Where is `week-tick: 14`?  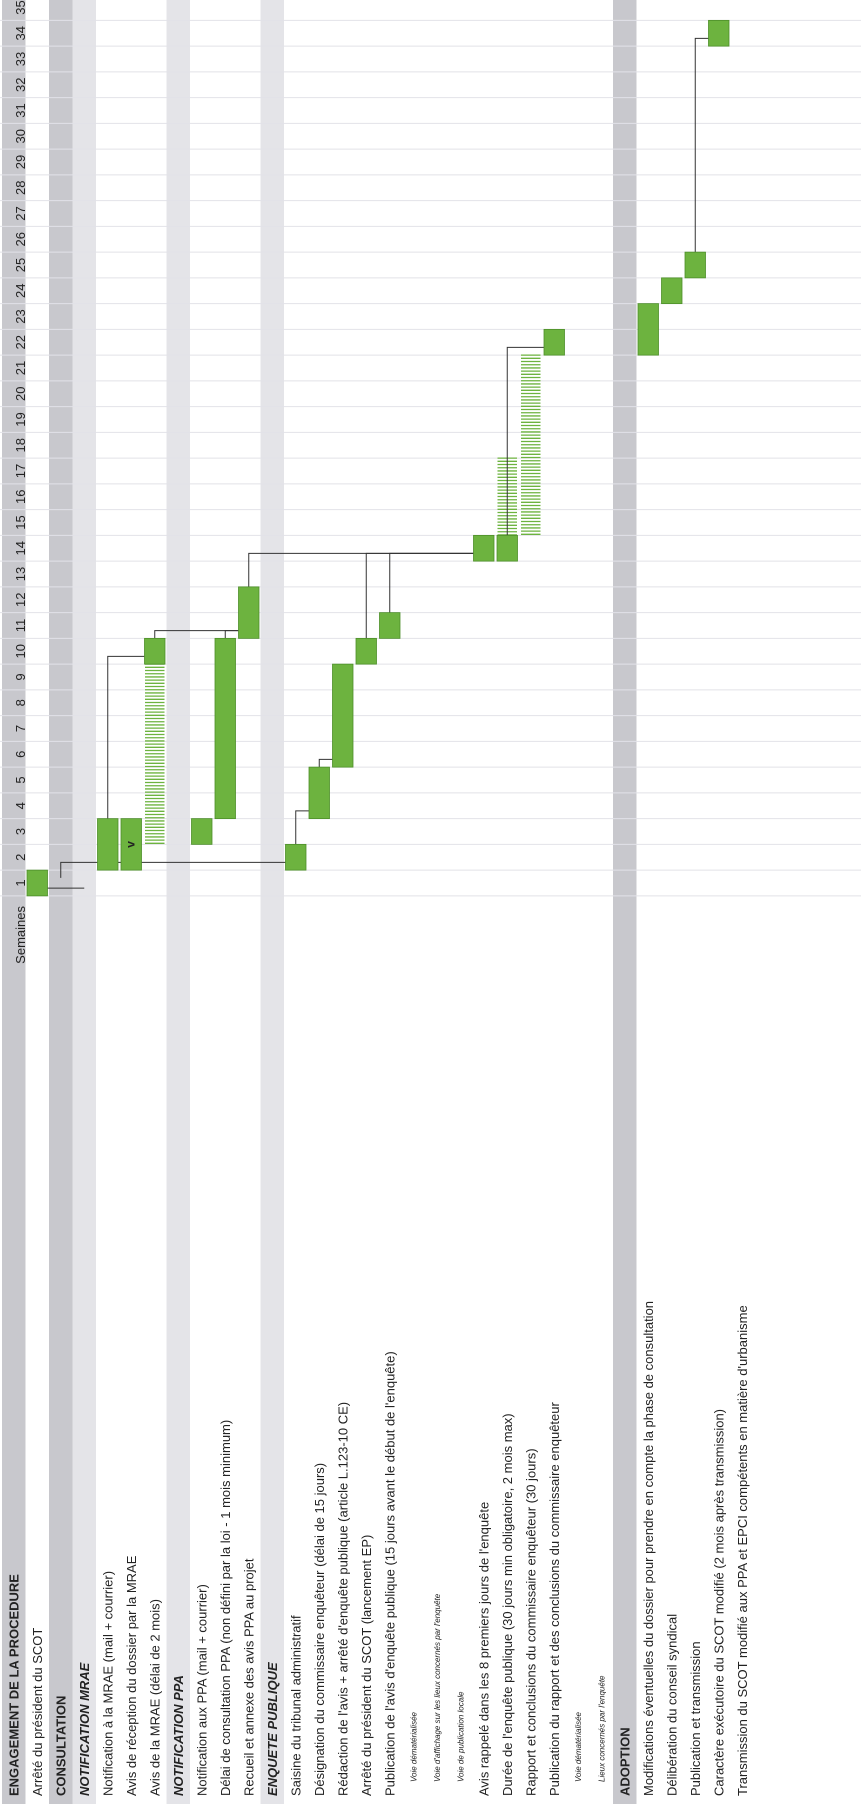
week-tick: 14 is located at coordinates (20, 548).